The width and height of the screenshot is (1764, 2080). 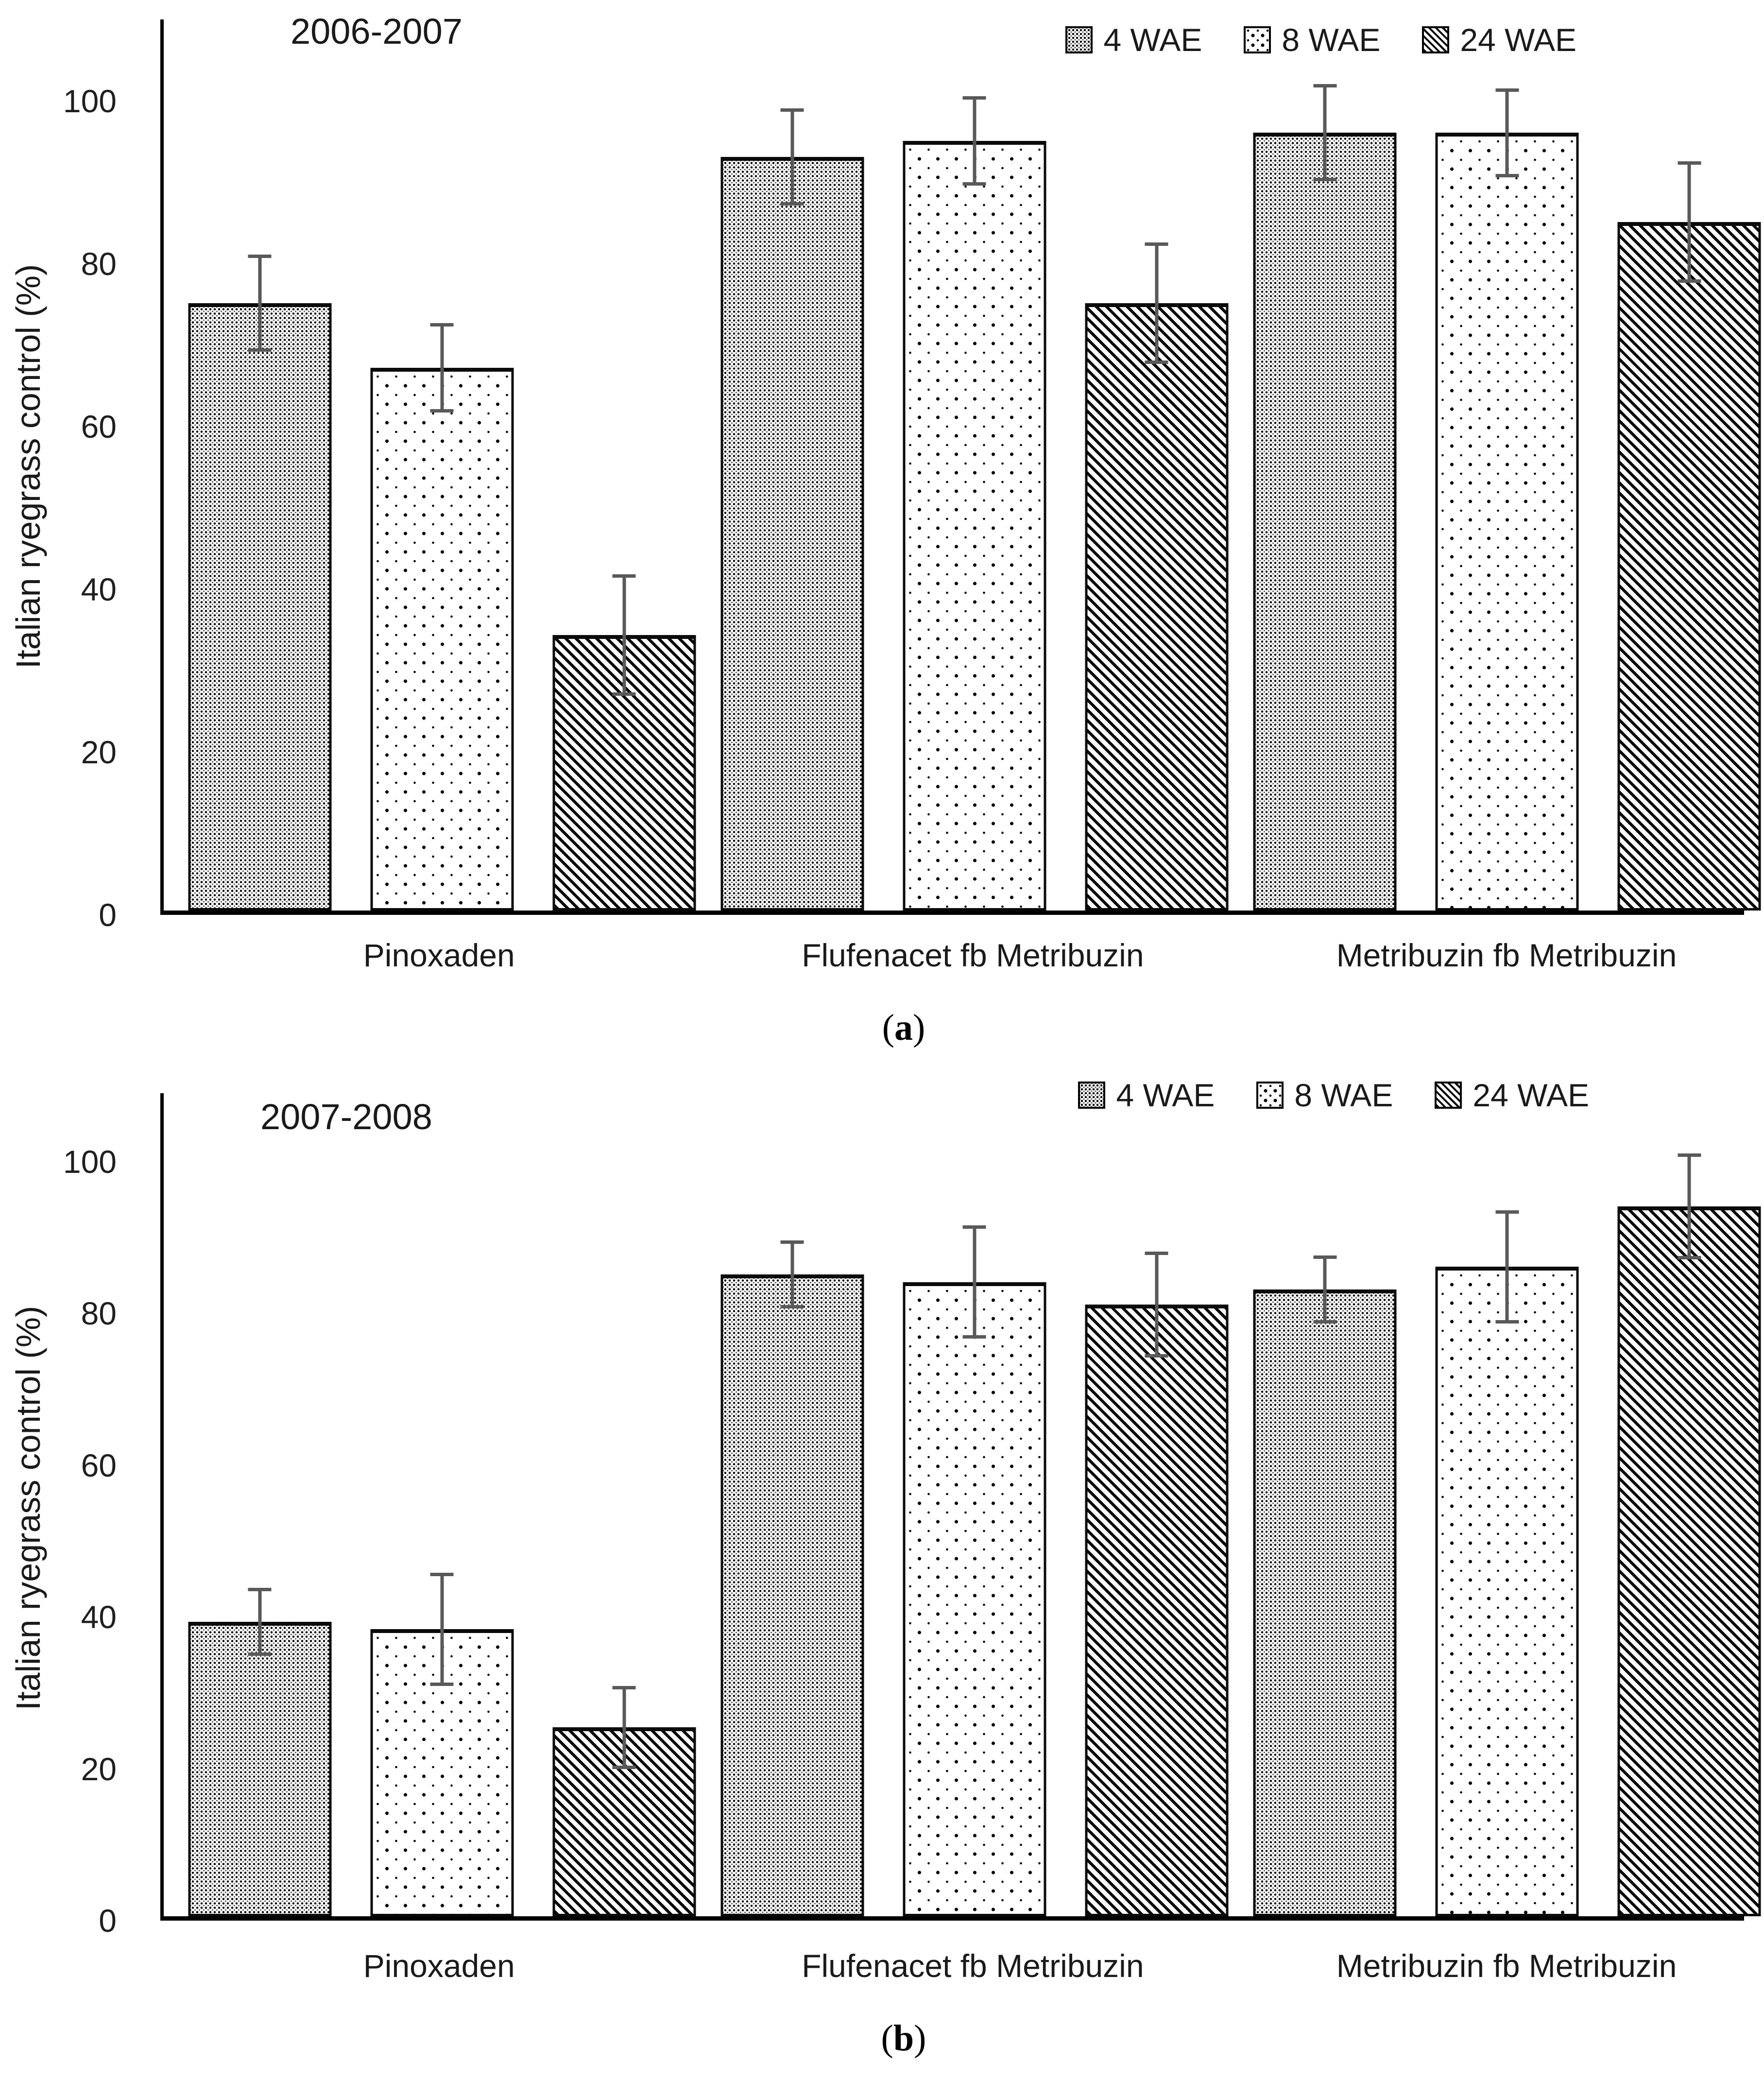 What do you see at coordinates (90, 1161) in the screenshot?
I see `y-tick-label-100: 100` at bounding box center [90, 1161].